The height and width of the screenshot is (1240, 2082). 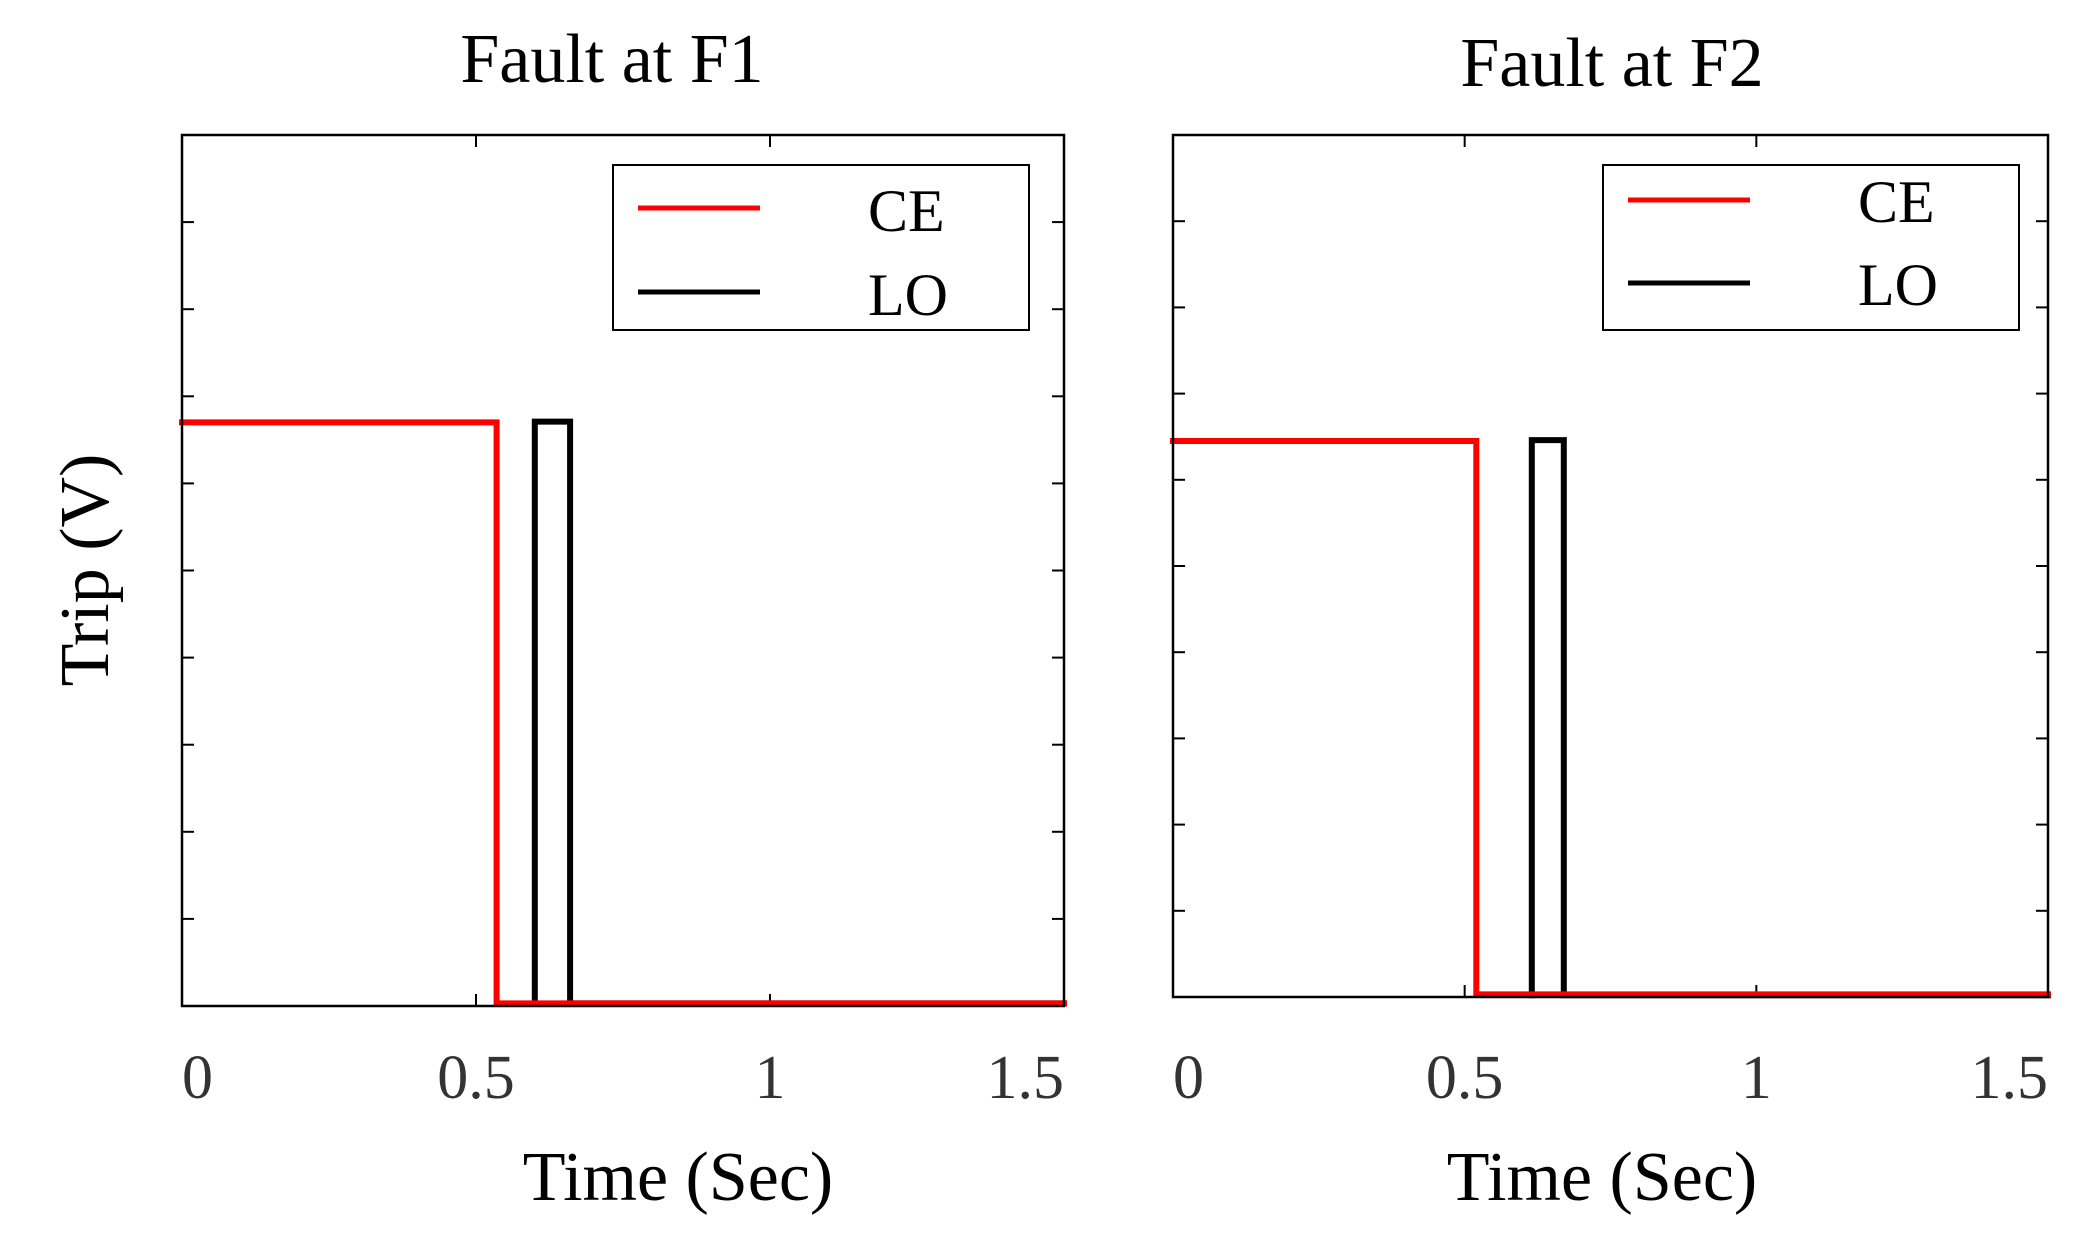 What do you see at coordinates (85, 570) in the screenshot?
I see `y-axis-label: Trip (V)` at bounding box center [85, 570].